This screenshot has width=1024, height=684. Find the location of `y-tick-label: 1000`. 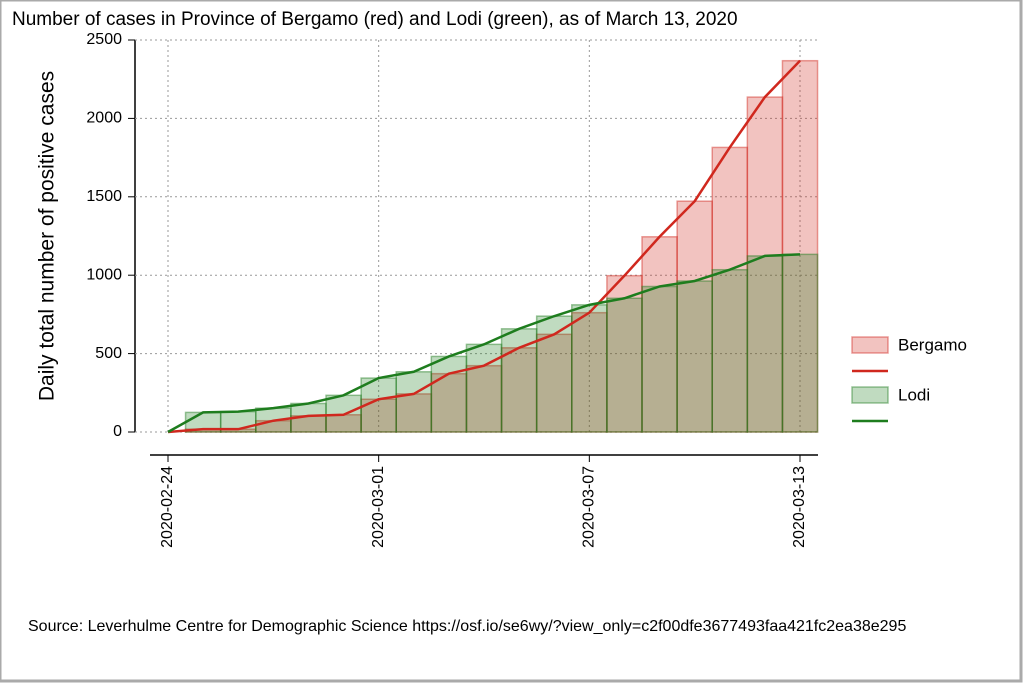

y-tick-label: 1000 is located at coordinates (104, 274).